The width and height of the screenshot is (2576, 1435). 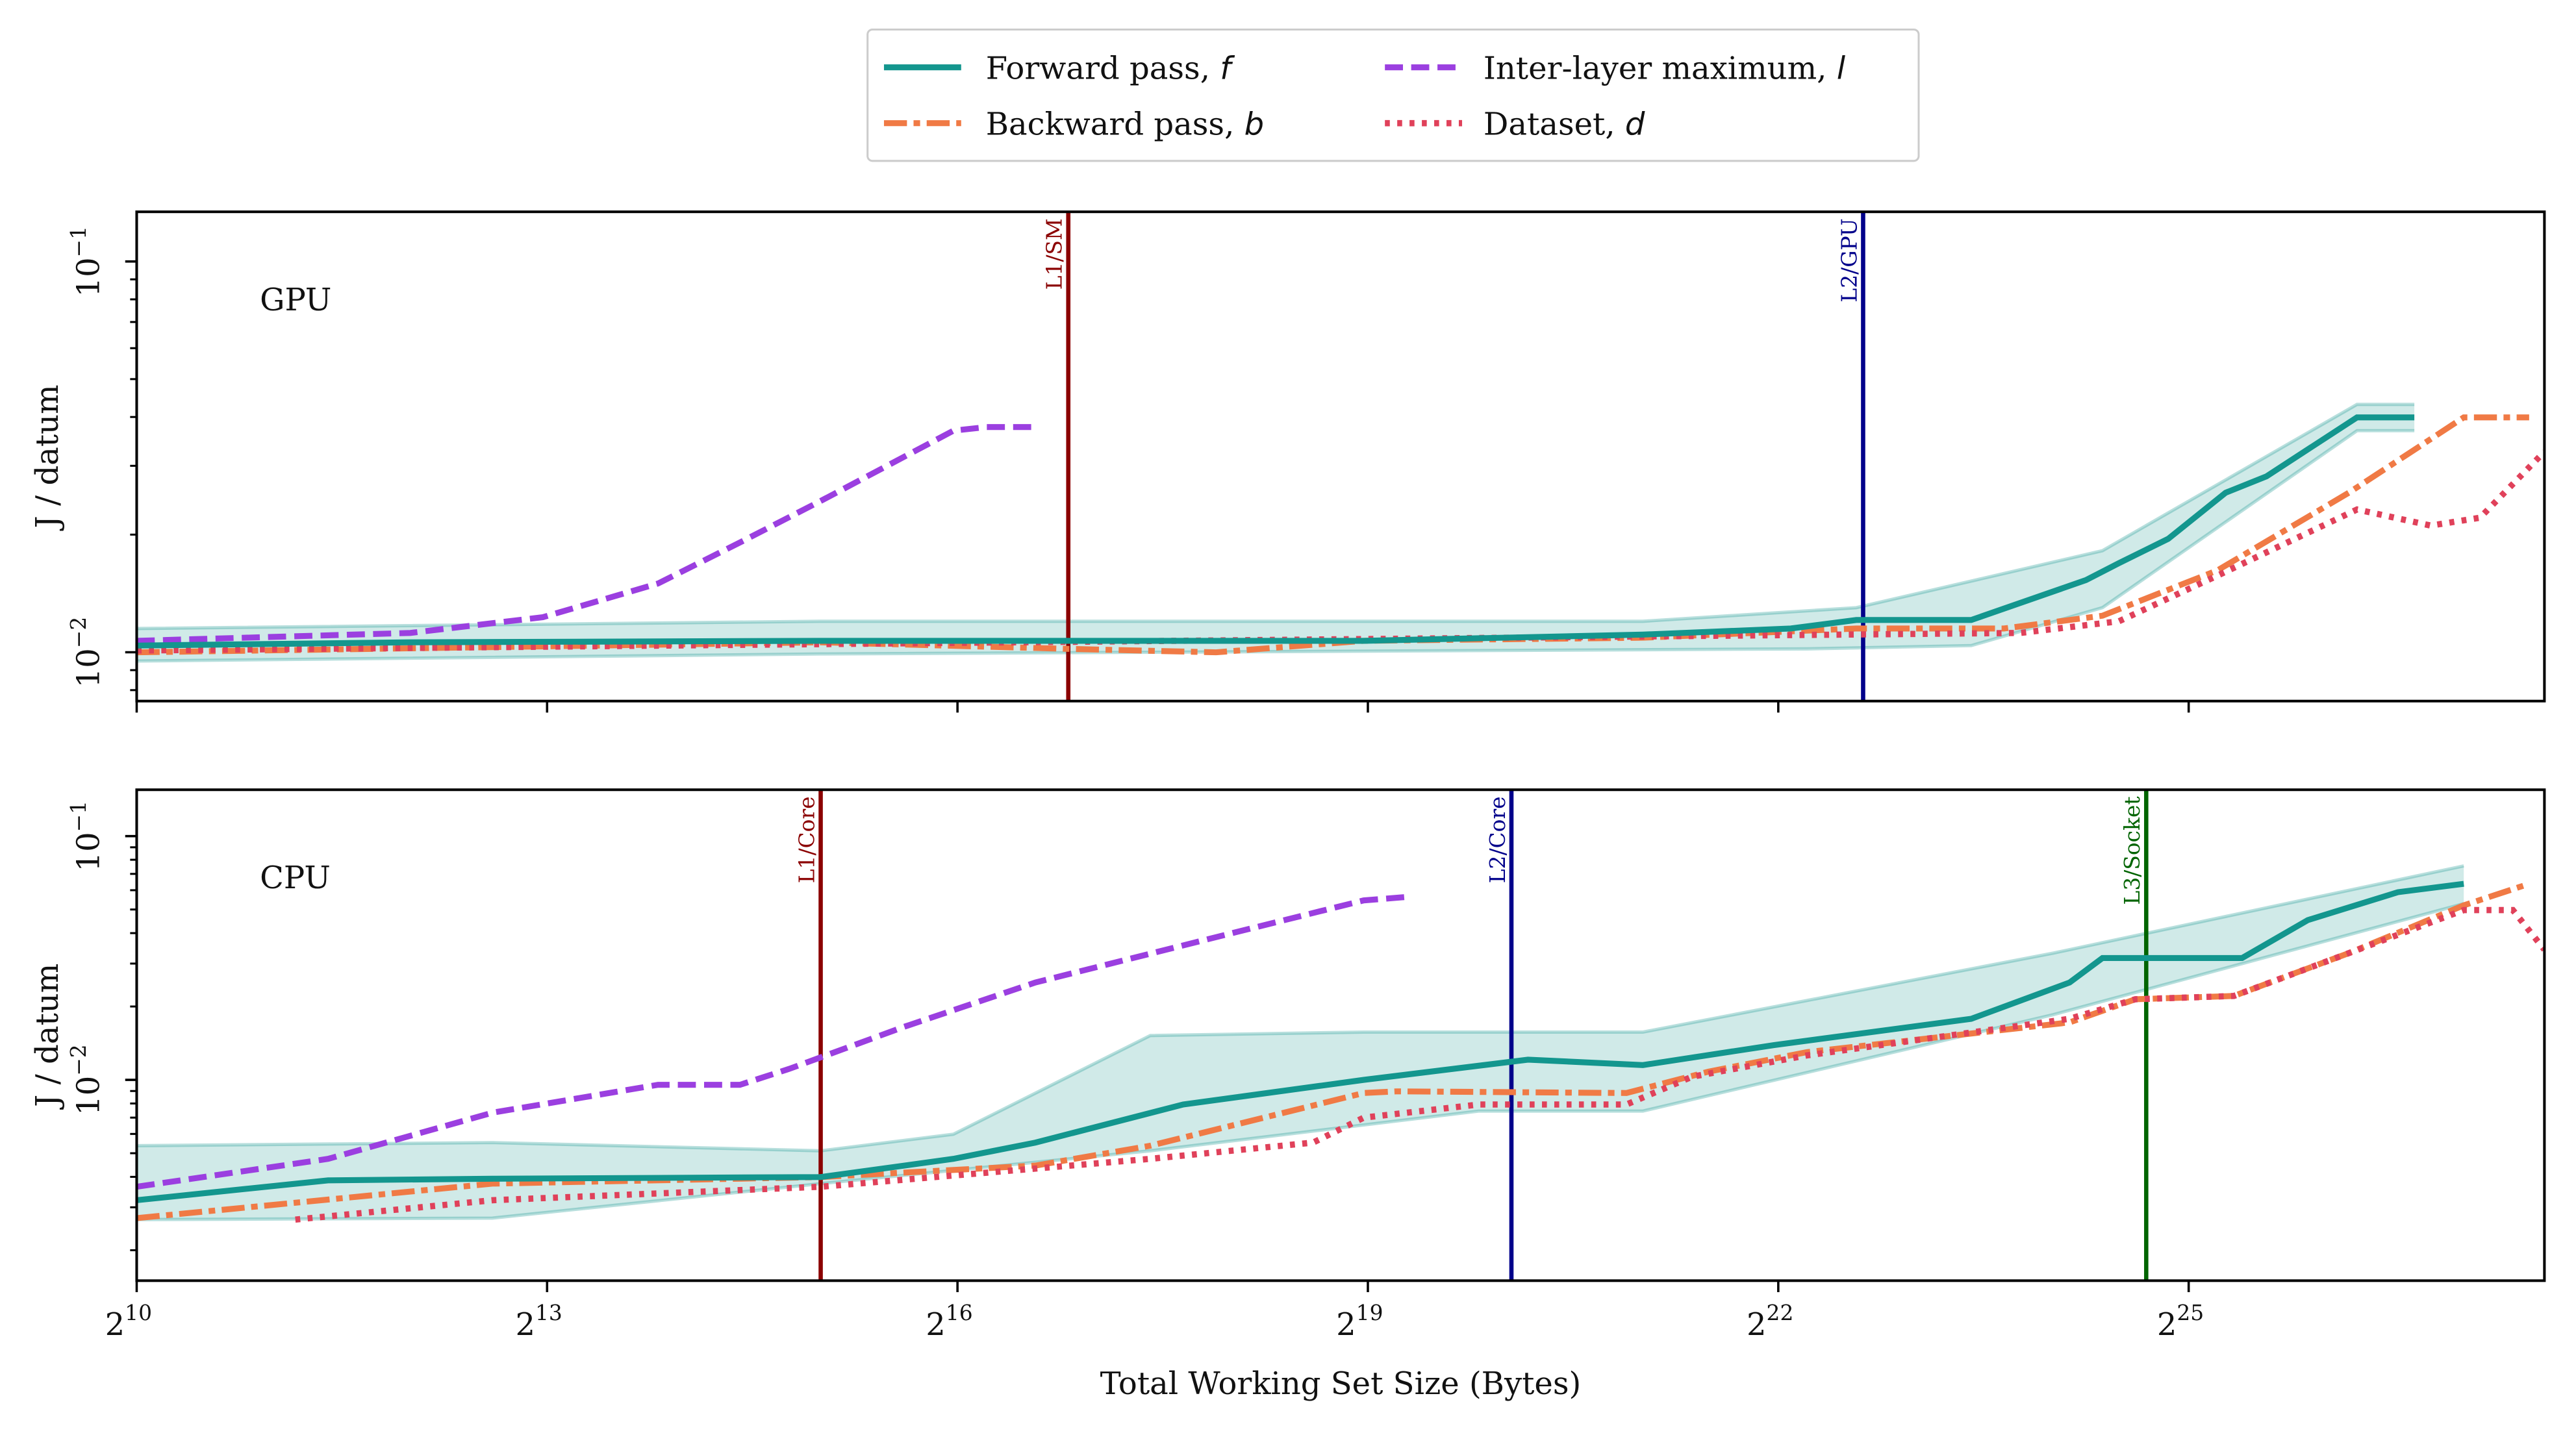 I want to click on x-tick-label: 219, so click(x=1359, y=1321).